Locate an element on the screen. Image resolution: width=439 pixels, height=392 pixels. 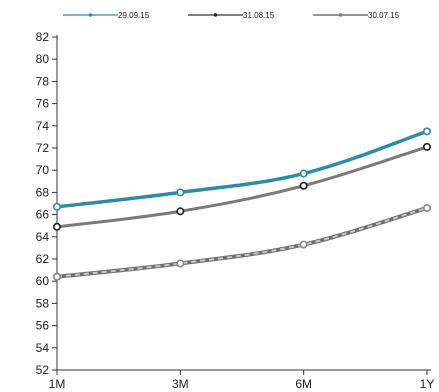
y-tick-label: 68 is located at coordinates (43, 192).